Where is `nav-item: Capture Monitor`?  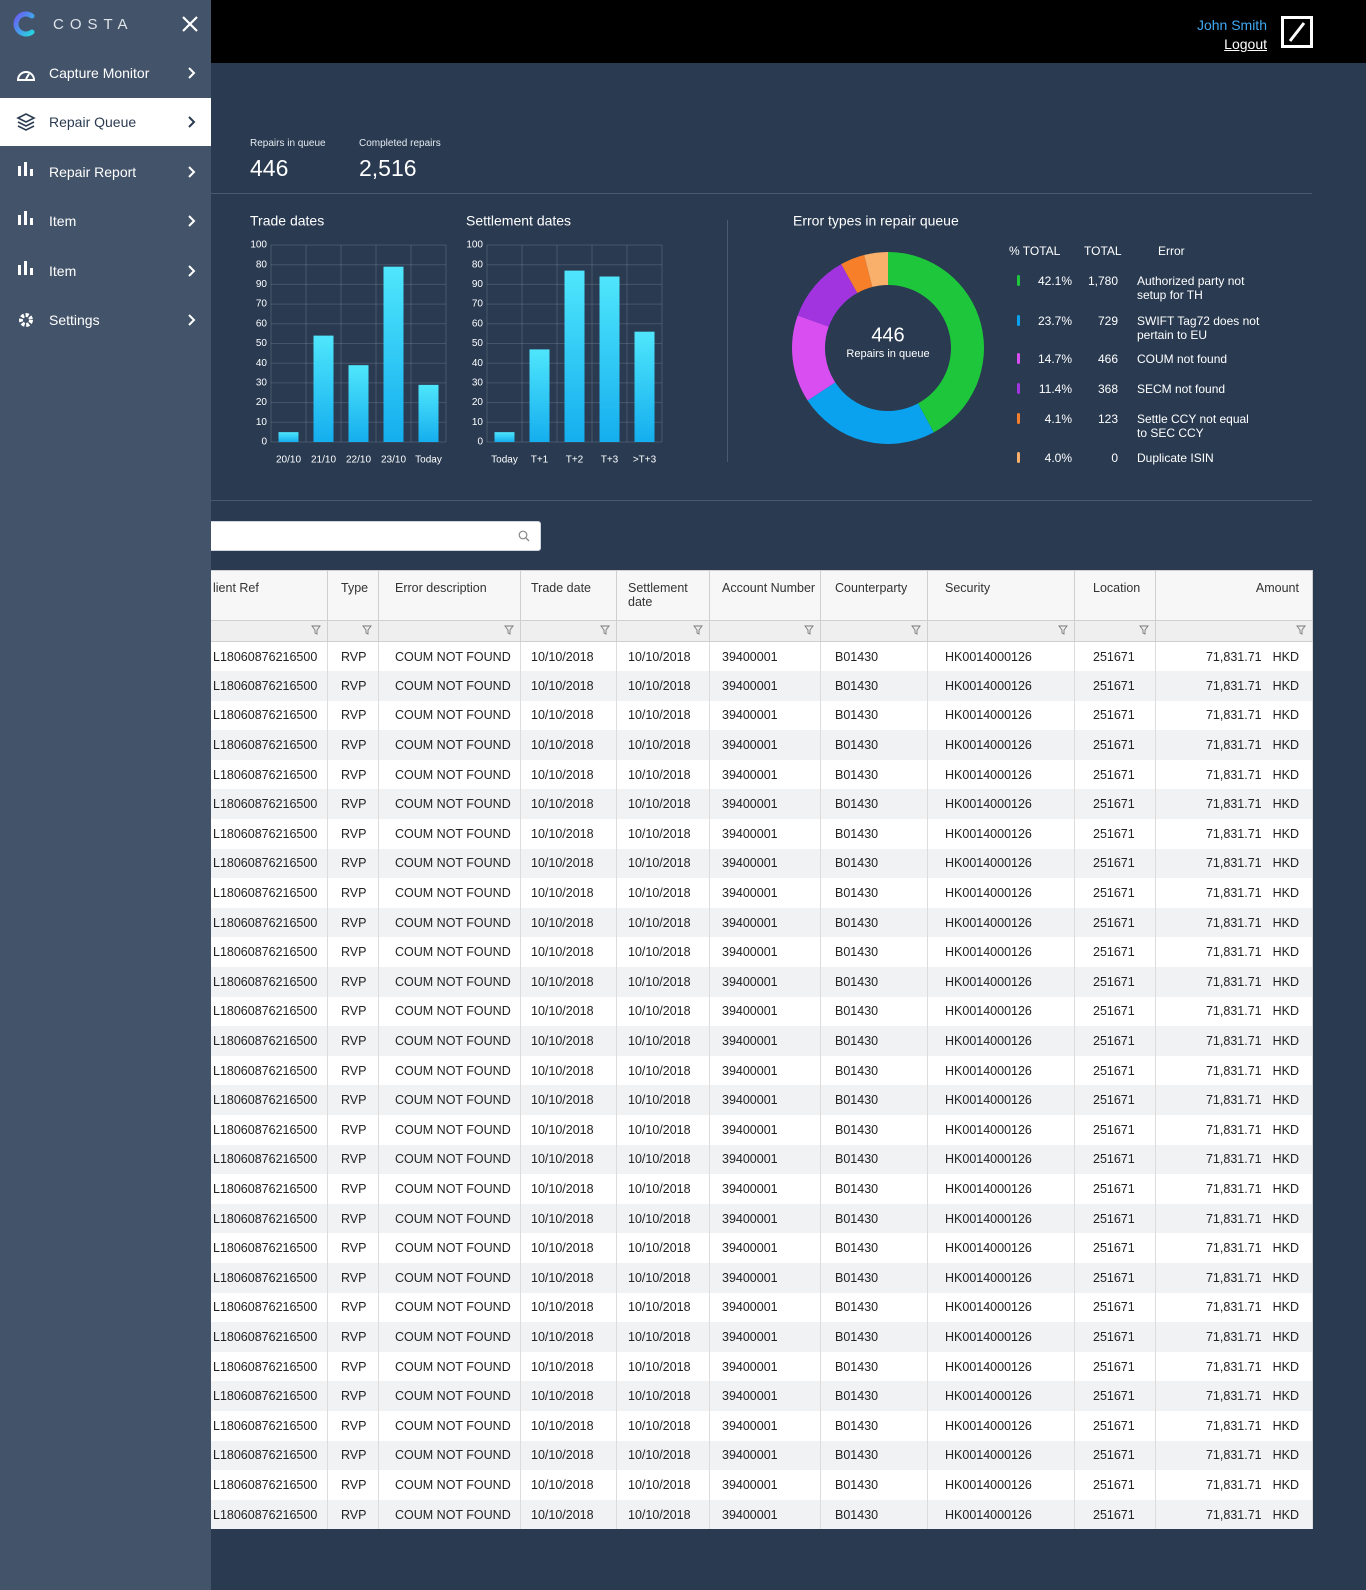
nav-item: Capture Monitor is located at coordinates (105, 73).